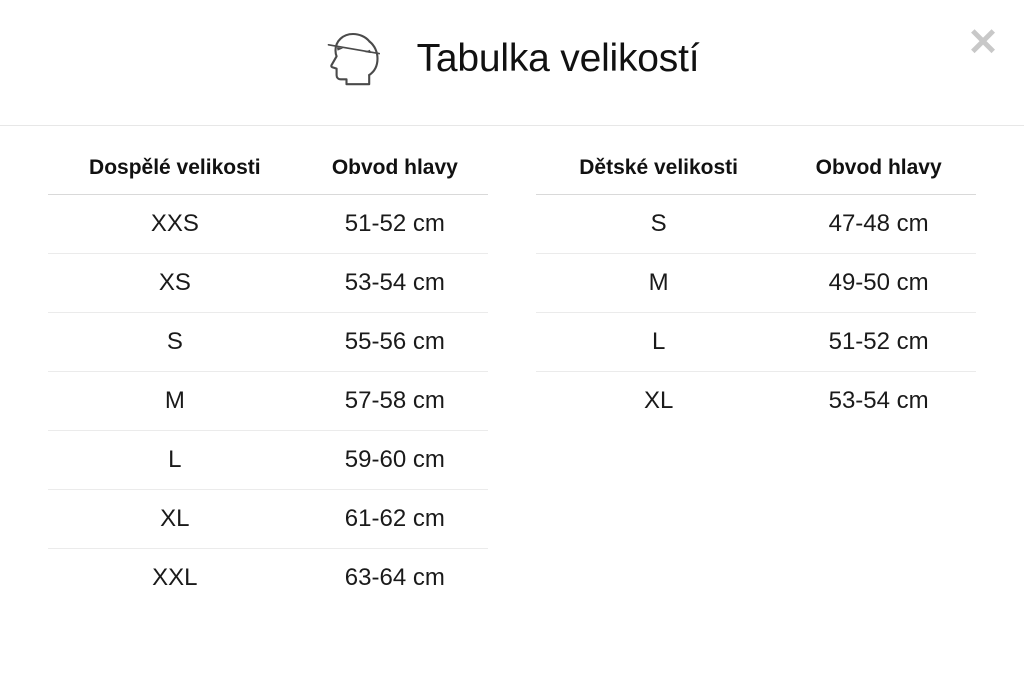  I want to click on kids-table-head: Dětské velikosti Obvod hlavy, so click(756, 173).